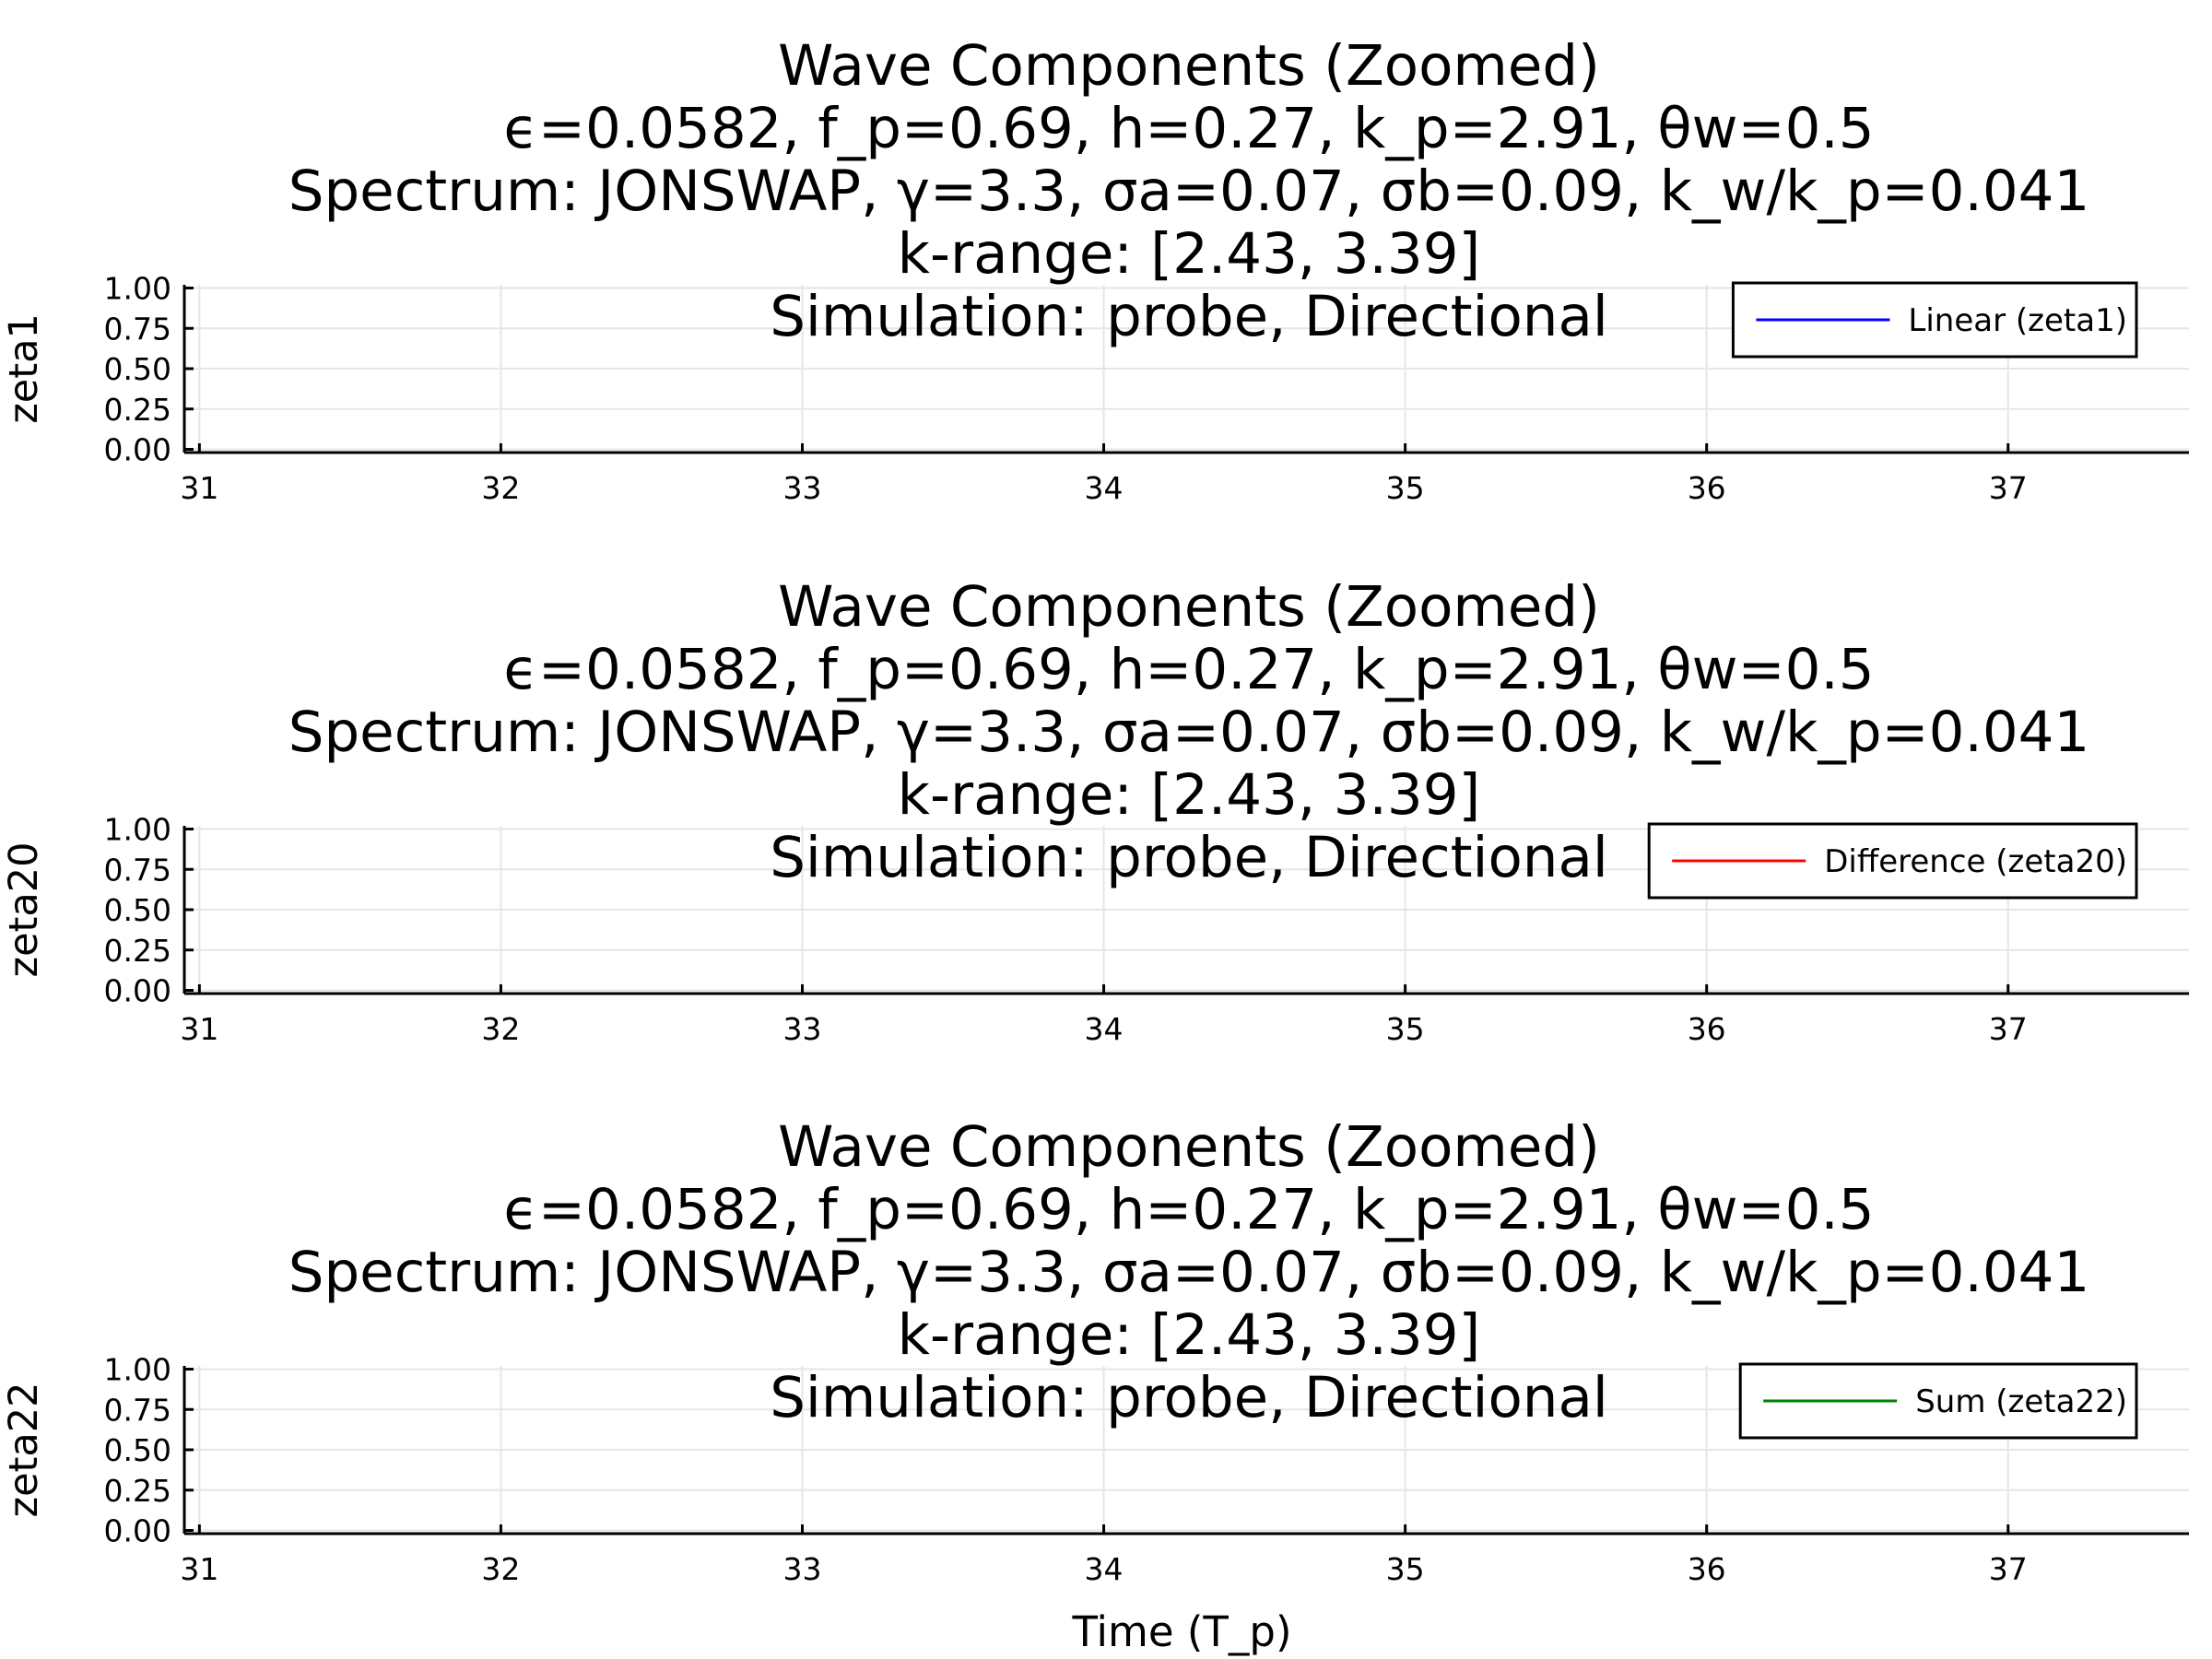  I want to click on legend-label: Sum (zeta22), so click(2021, 1401).